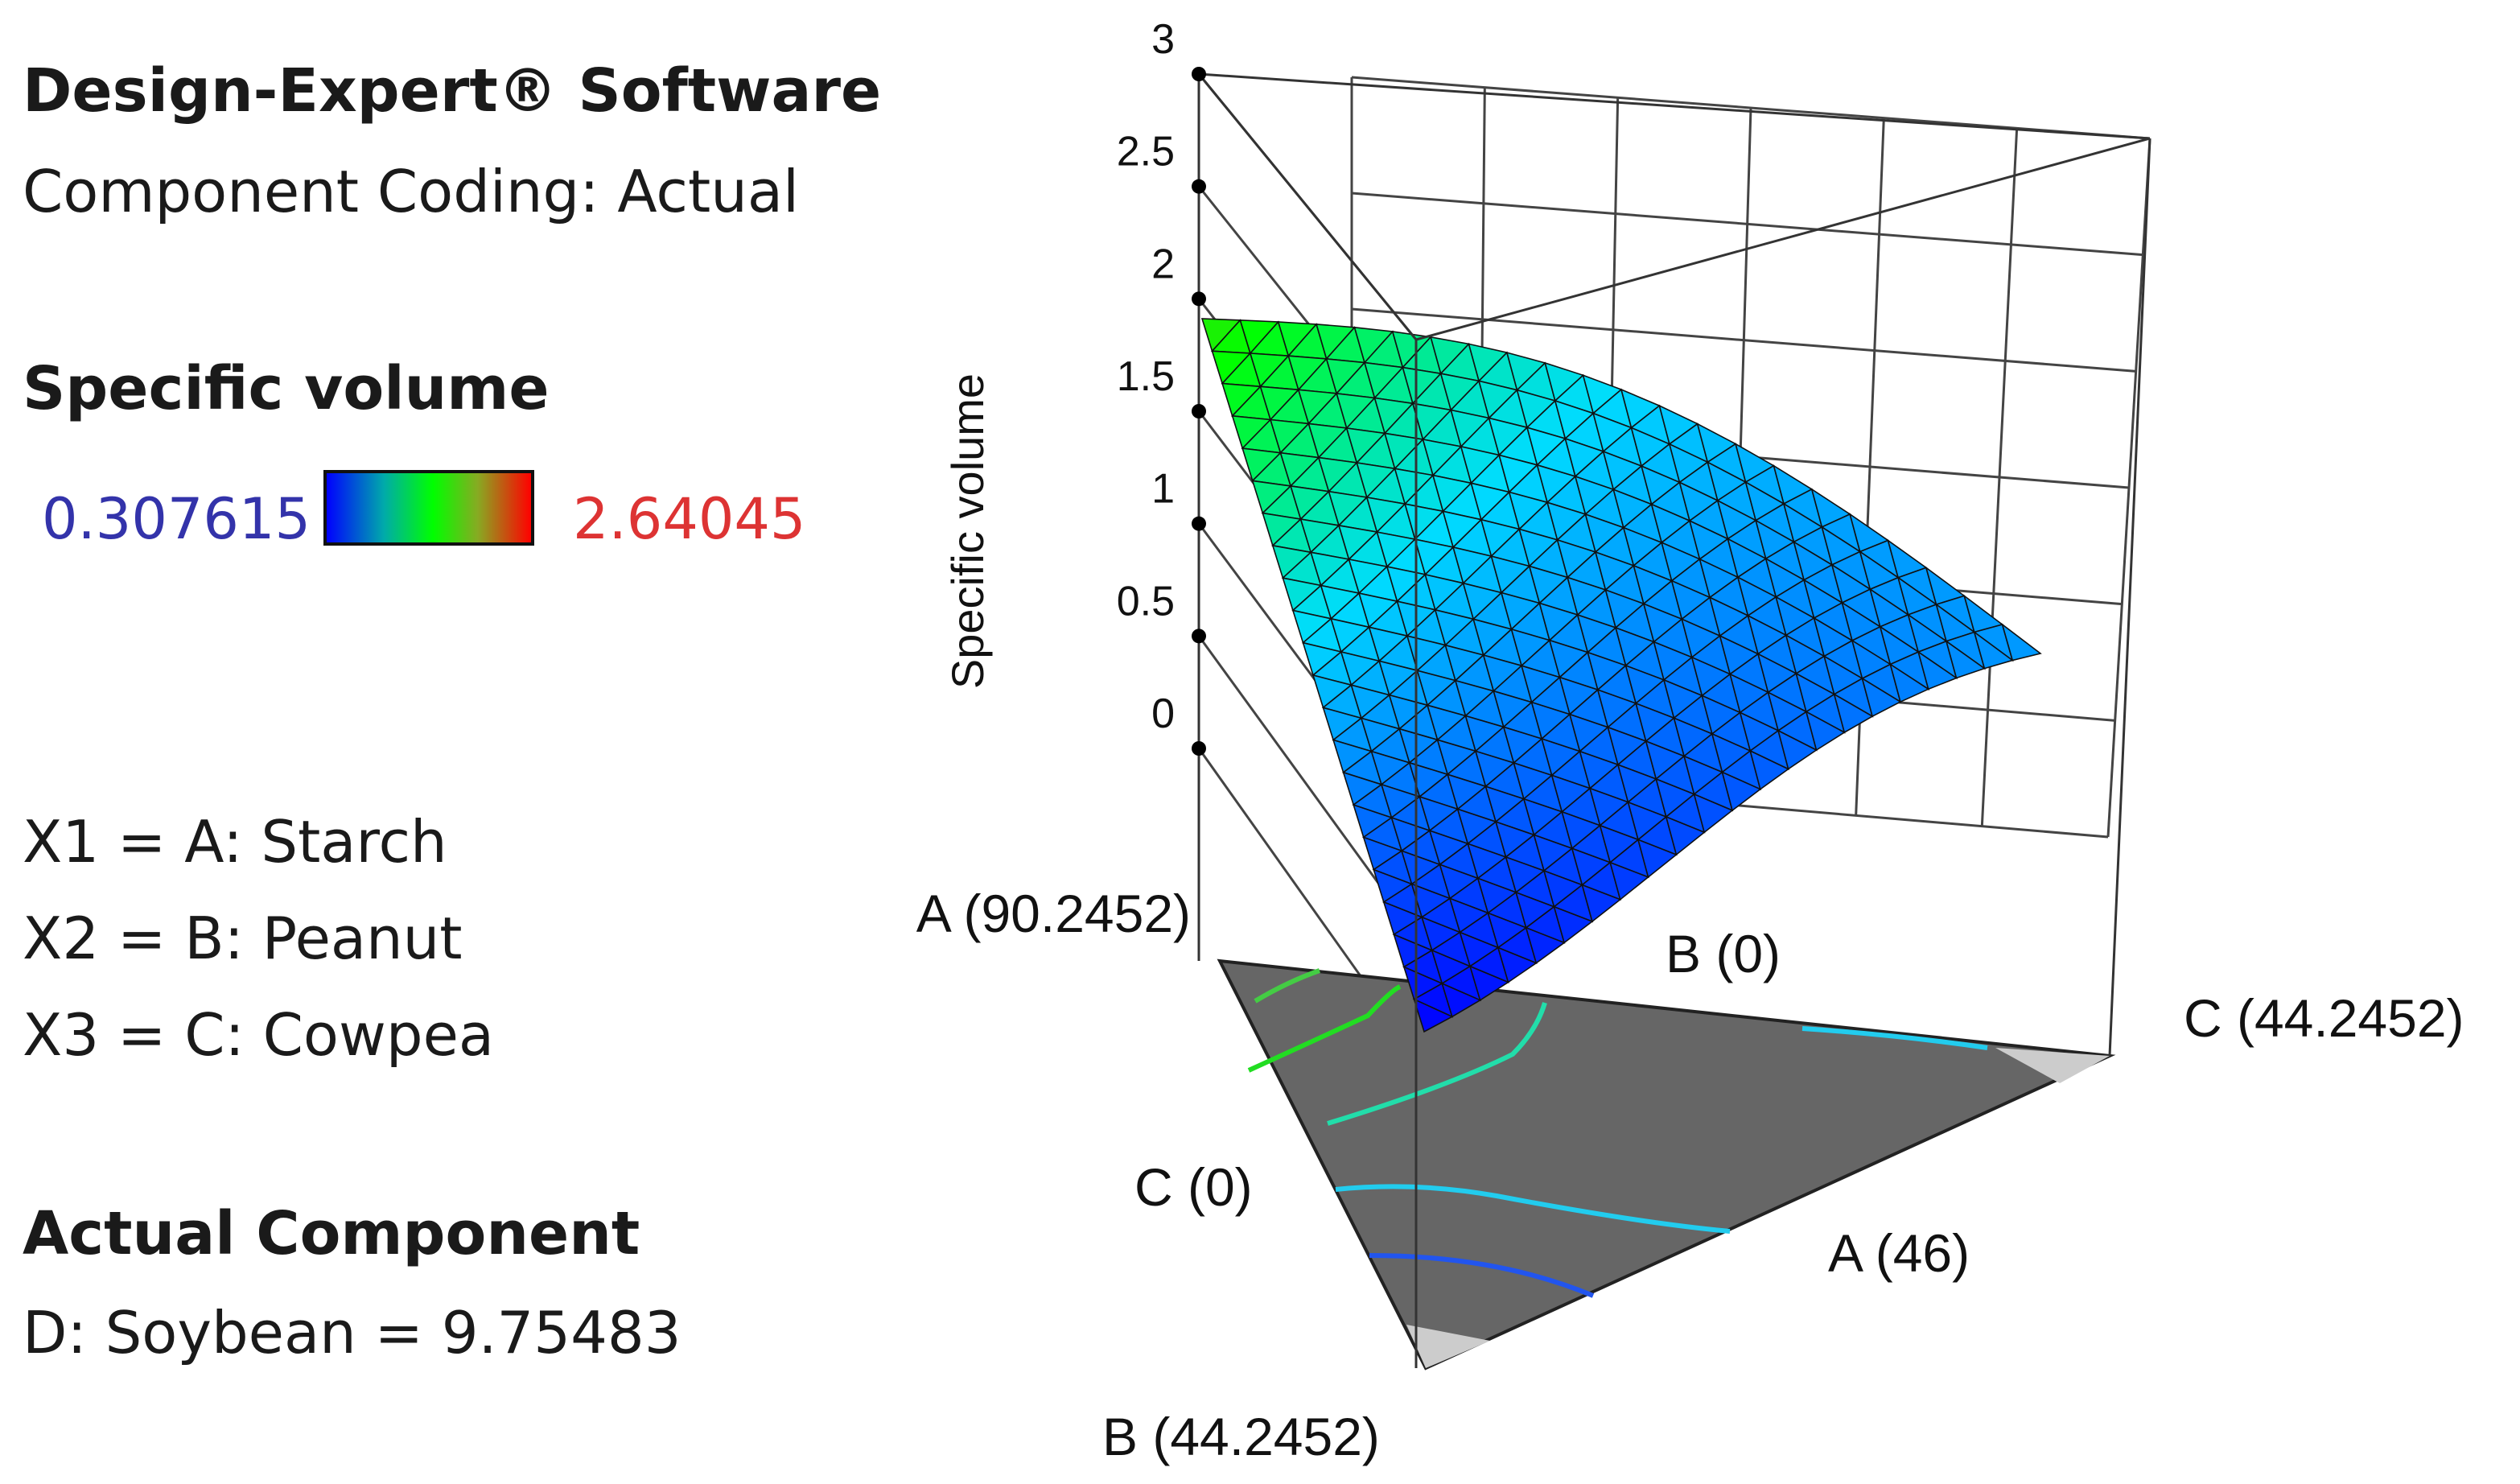 This screenshot has width=2520, height=1484. I want to click on z-tick-label: 1, so click(1163, 490).